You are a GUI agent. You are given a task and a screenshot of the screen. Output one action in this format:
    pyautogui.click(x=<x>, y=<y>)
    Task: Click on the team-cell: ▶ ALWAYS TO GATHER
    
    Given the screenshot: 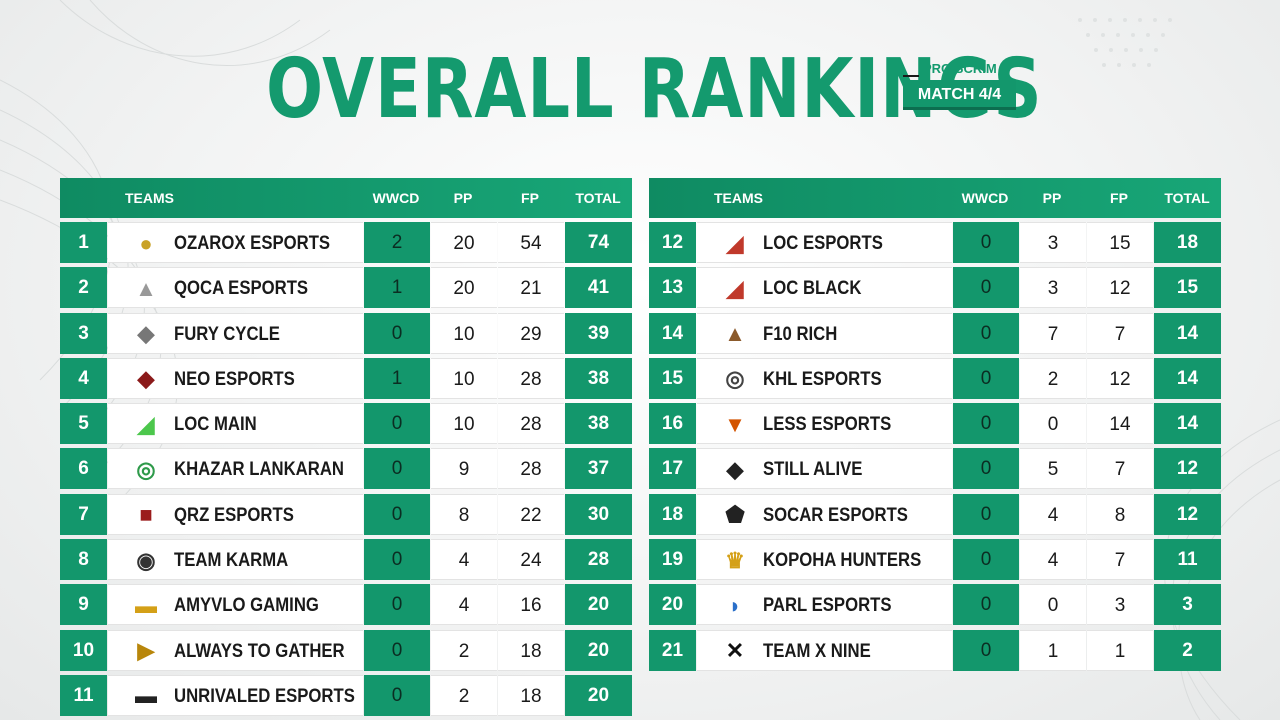 What is the action you would take?
    pyautogui.click(x=235, y=650)
    